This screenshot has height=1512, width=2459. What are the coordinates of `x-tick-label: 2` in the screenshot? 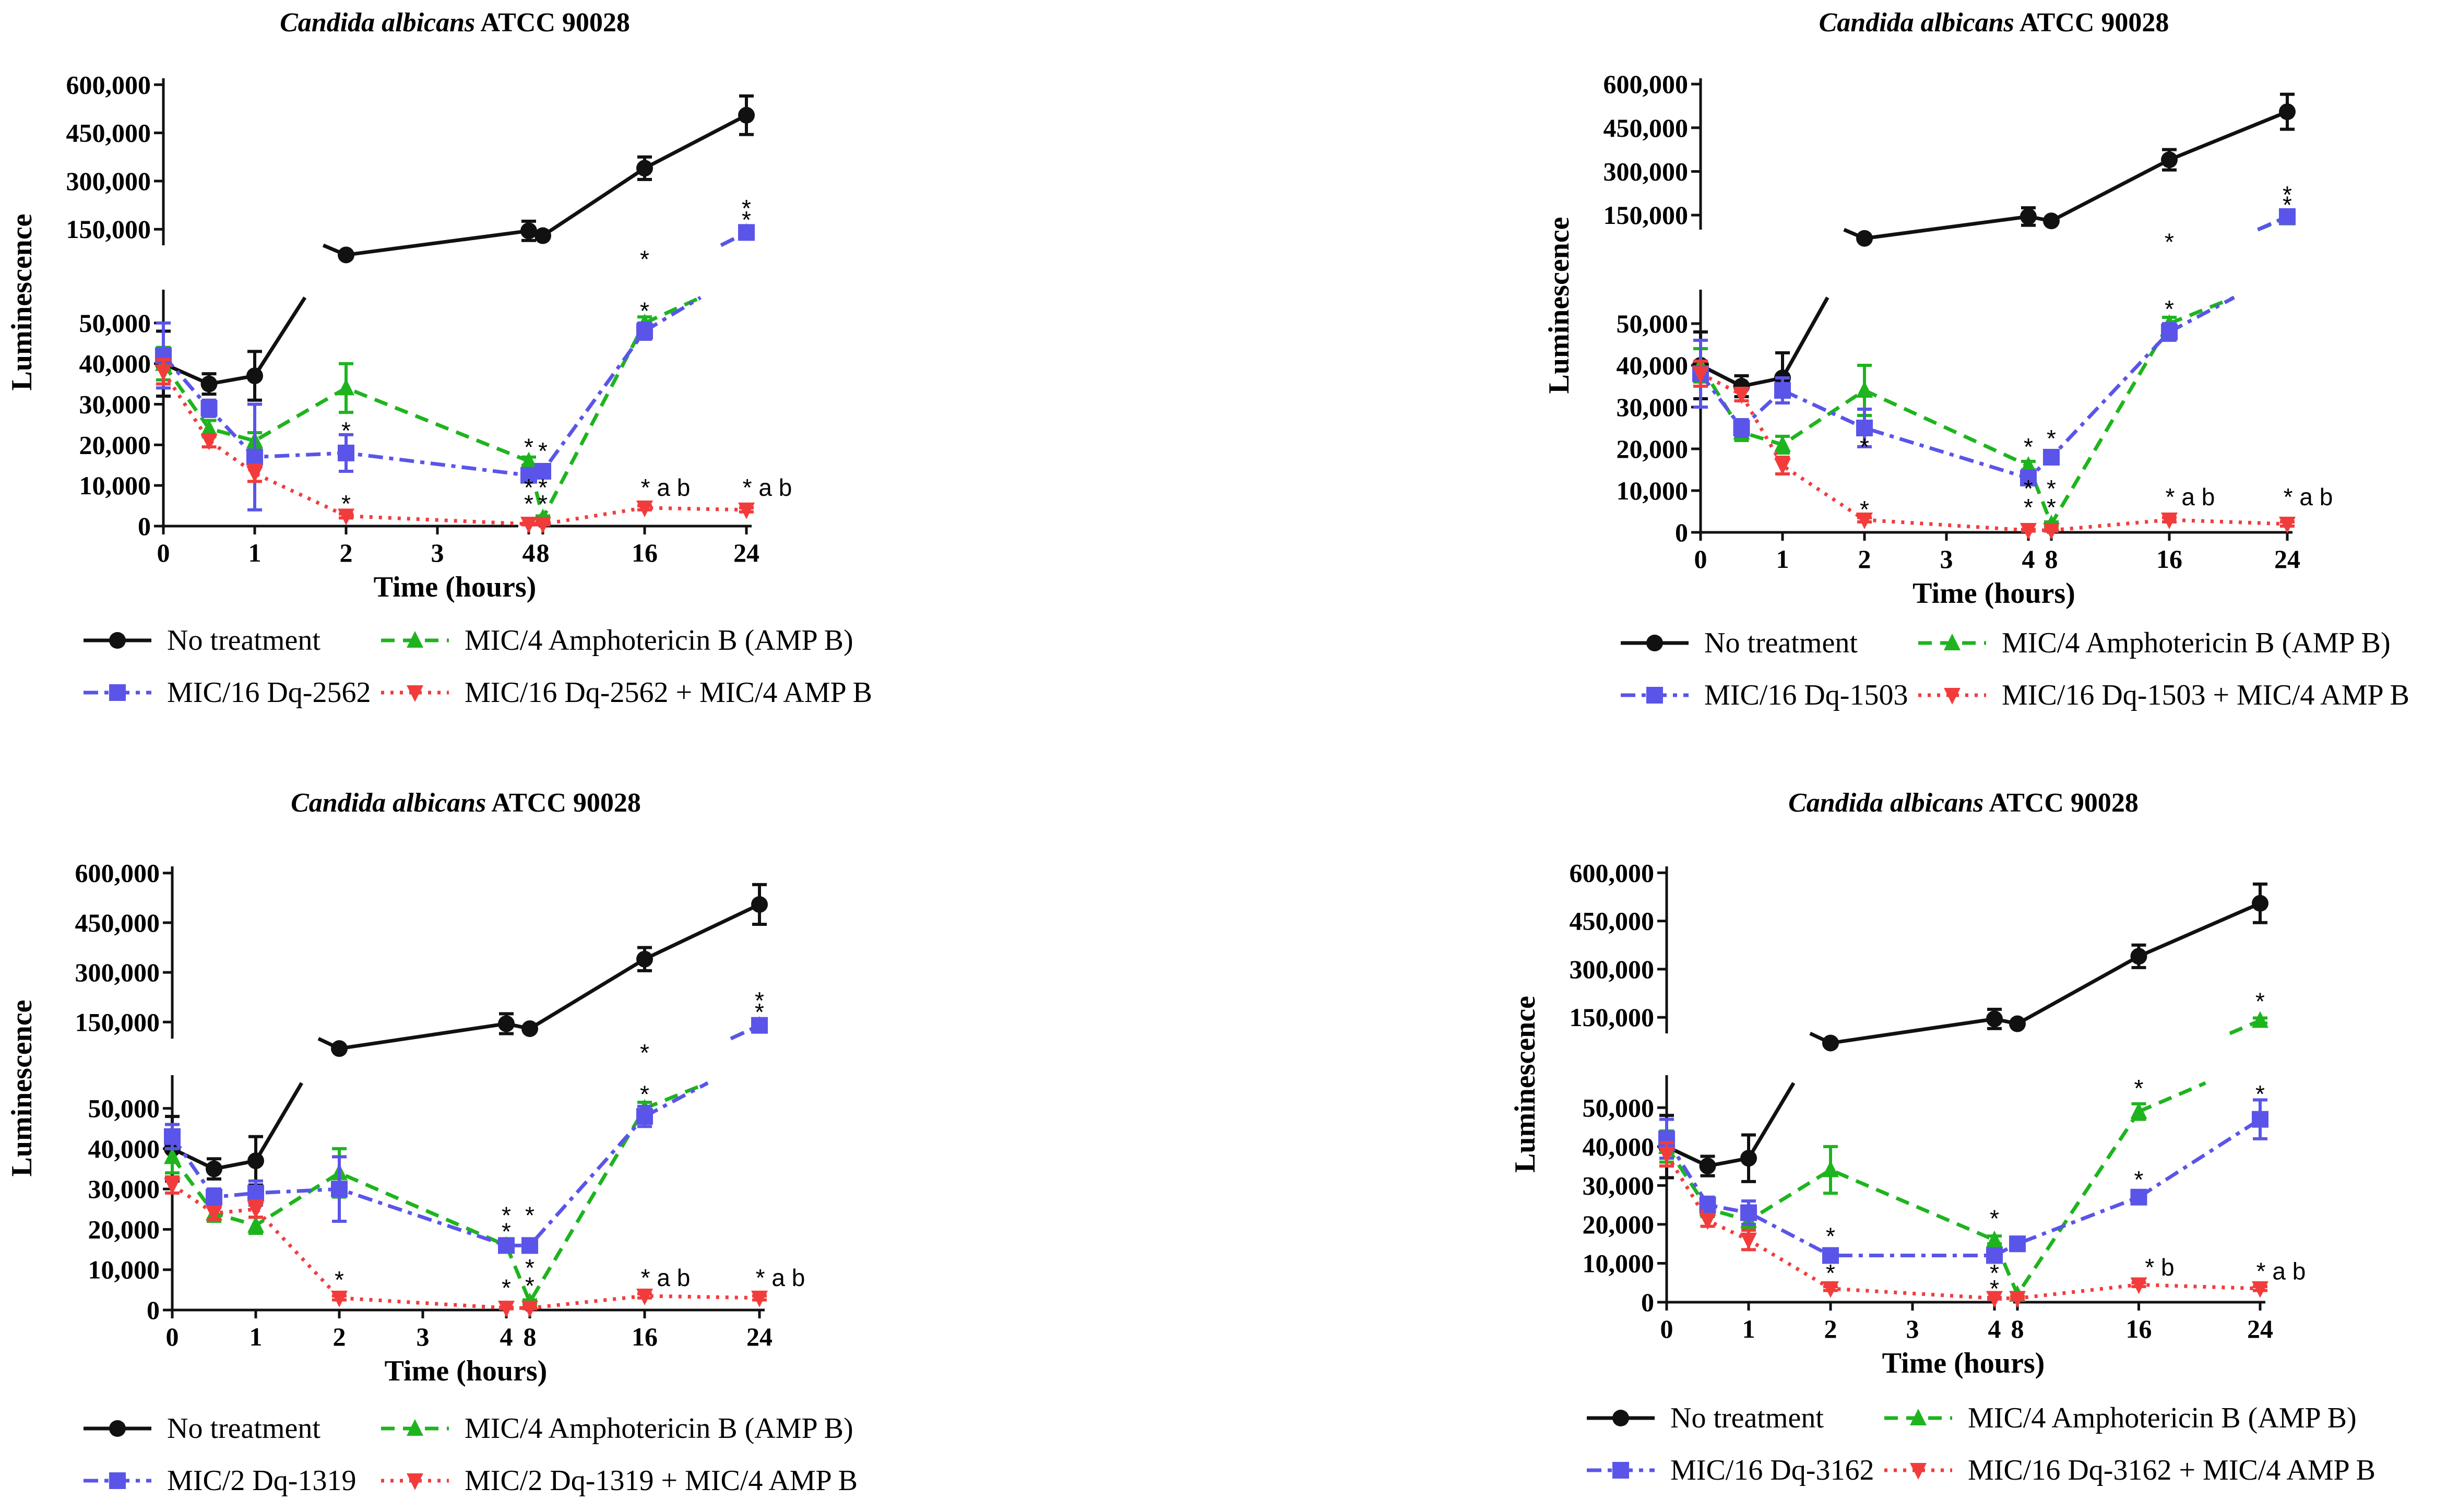 It's located at (346, 553).